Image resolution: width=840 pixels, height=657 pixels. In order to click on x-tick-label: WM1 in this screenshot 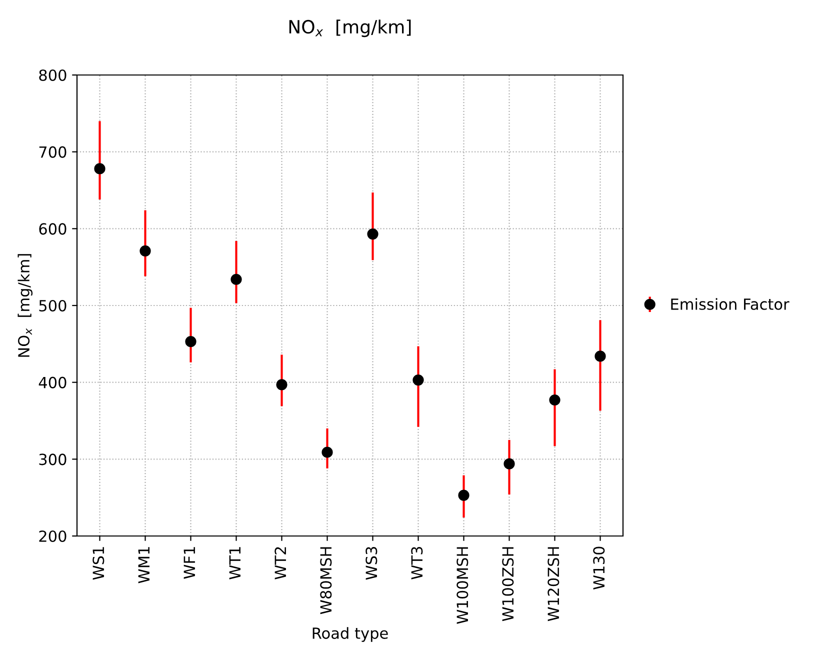, I will do `click(144, 565)`.